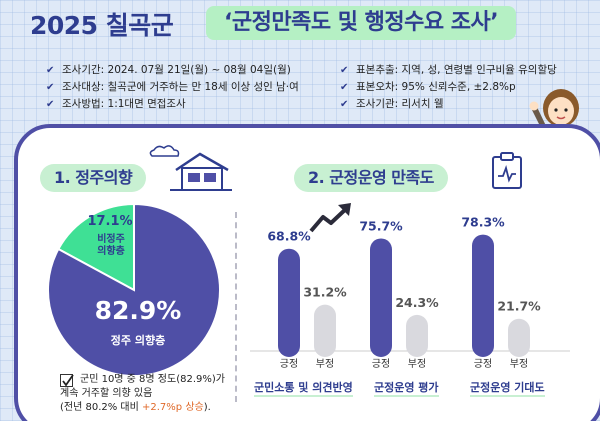 Image resolution: width=600 pixels, height=421 pixels. I want to click on note-line: 군민 10명 중 8명 정도(82.9%)가, so click(152, 379).